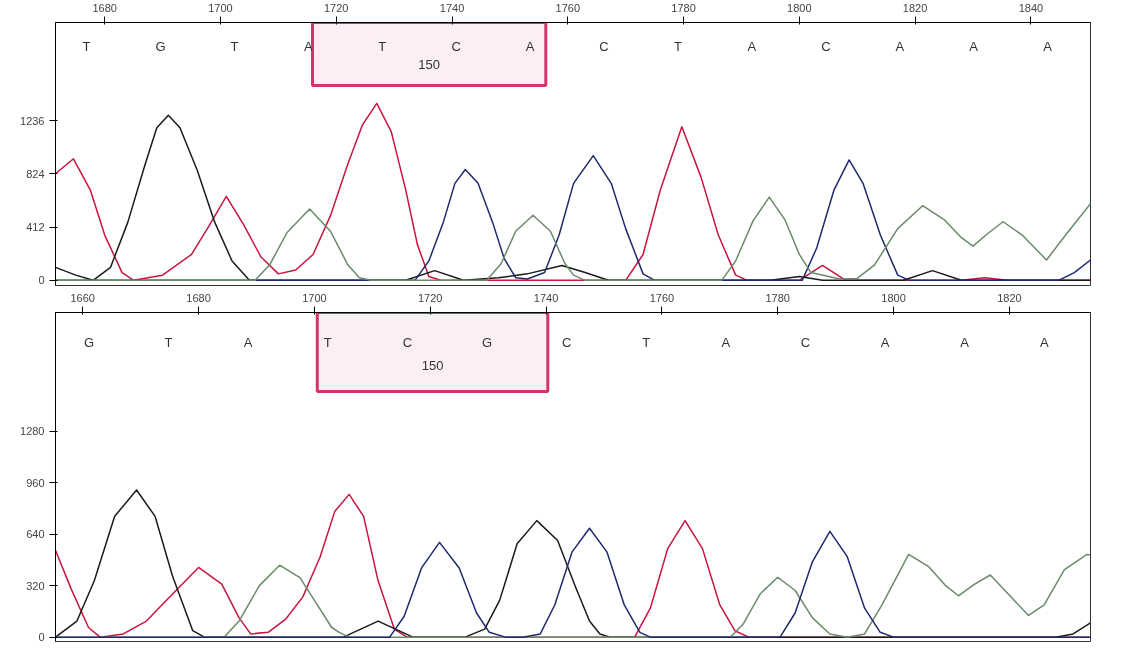 The width and height of the screenshot is (1125, 656). Describe the element at coordinates (35, 534) in the screenshot. I see `y-tick-label: 640` at that location.